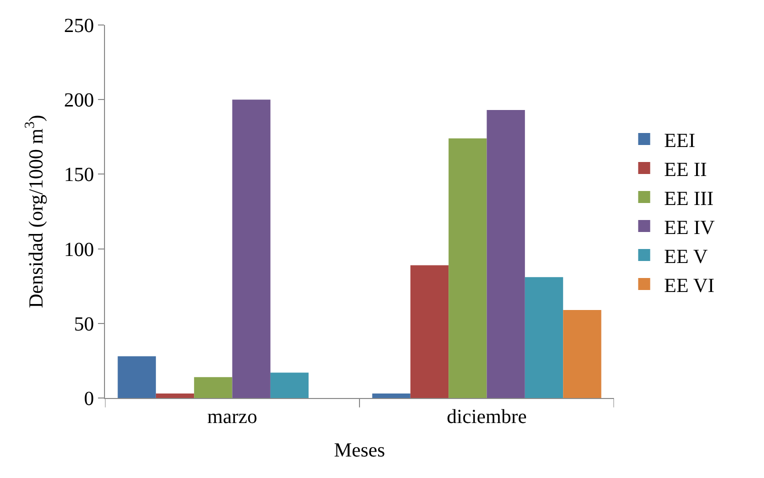 Image resolution: width=764 pixels, height=478 pixels. Describe the element at coordinates (79, 101) in the screenshot. I see `y-tick-label: 200` at that location.